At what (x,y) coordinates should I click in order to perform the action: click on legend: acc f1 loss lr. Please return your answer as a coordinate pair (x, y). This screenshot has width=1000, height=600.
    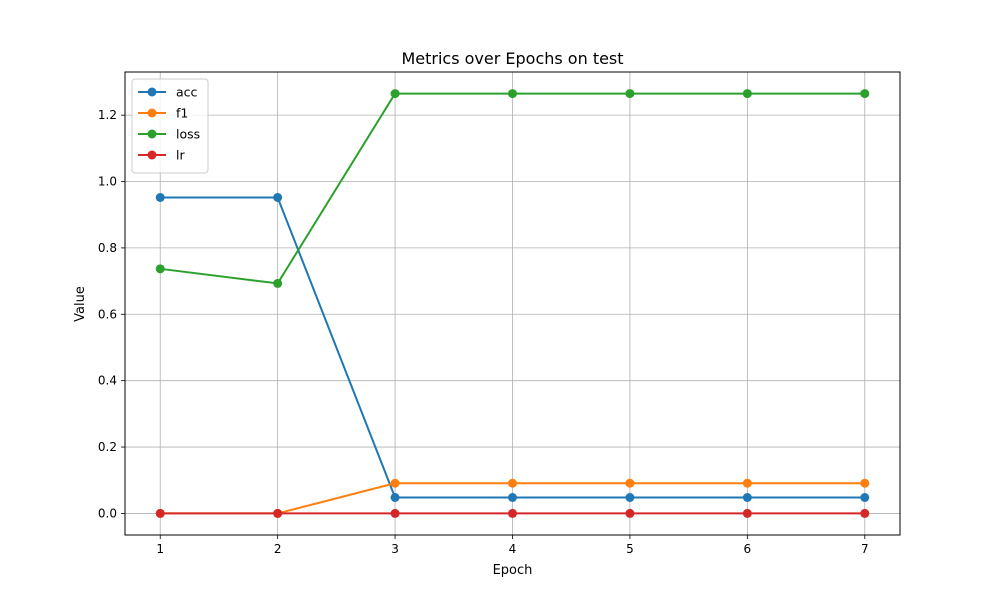
    Looking at the image, I should click on (170, 126).